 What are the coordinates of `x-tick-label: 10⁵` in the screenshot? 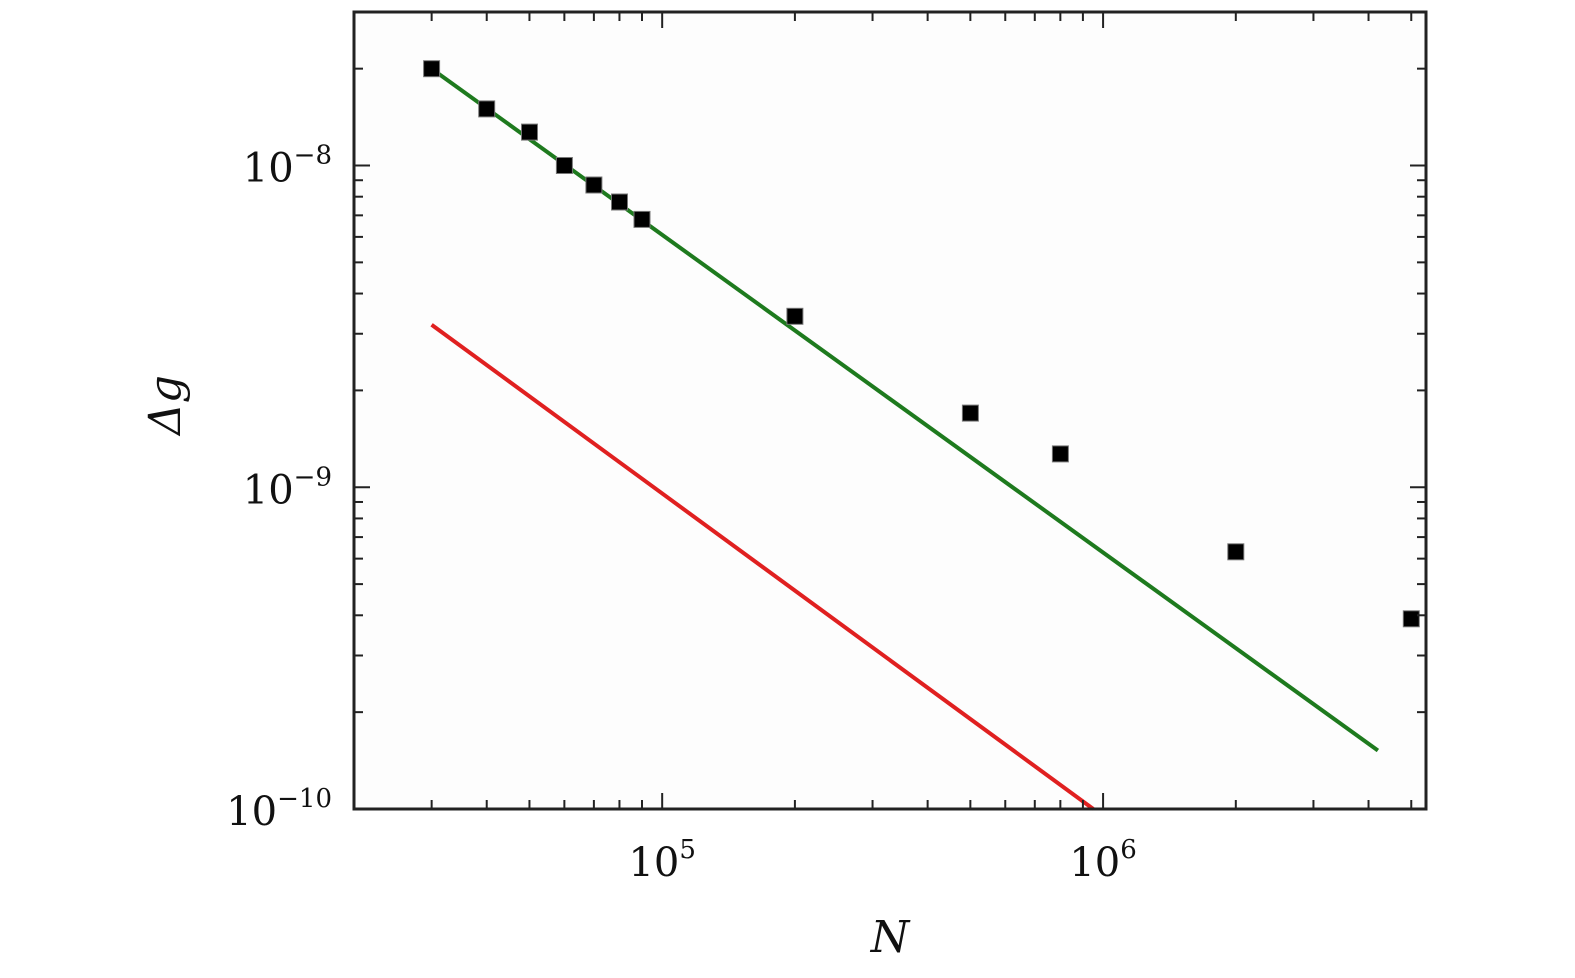 It's located at (661, 860).